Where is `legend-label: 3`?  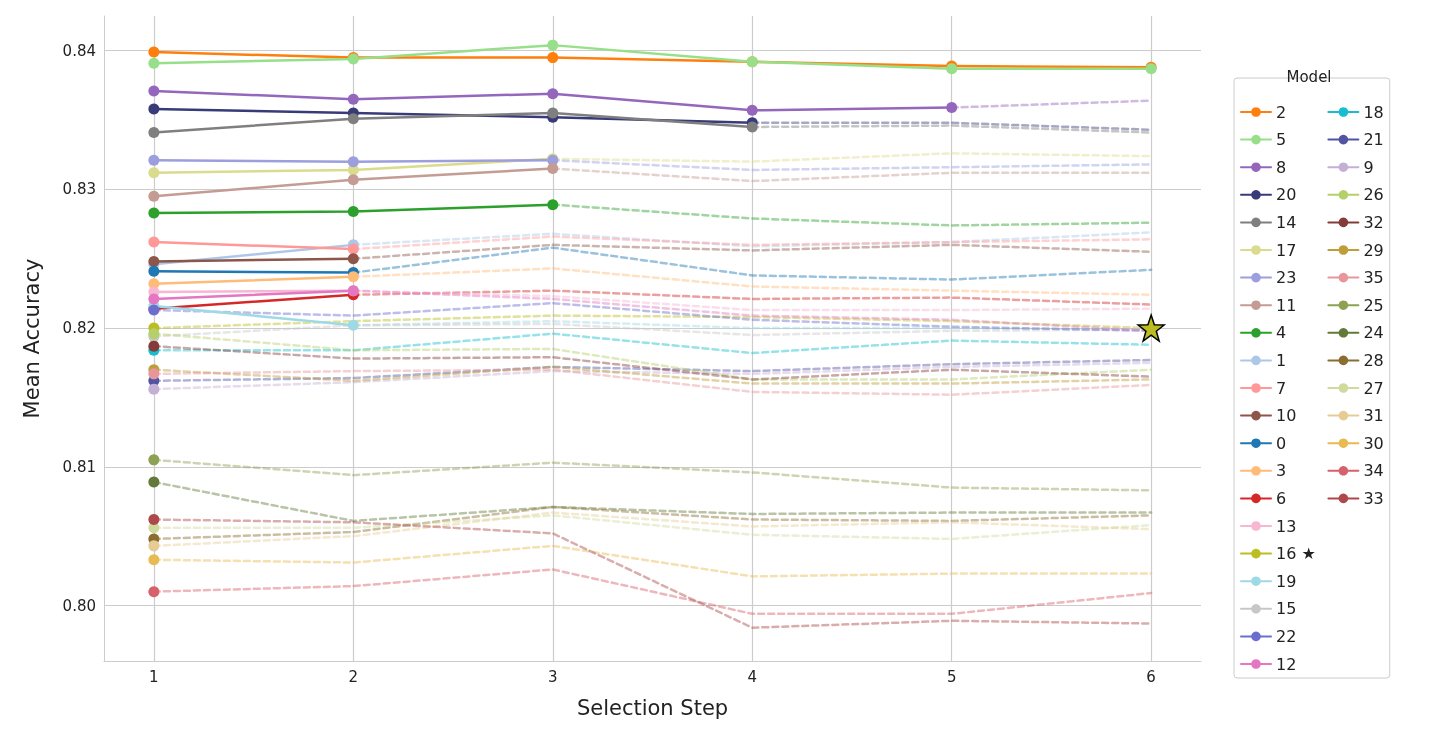
legend-label: 3 is located at coordinates (1281, 471).